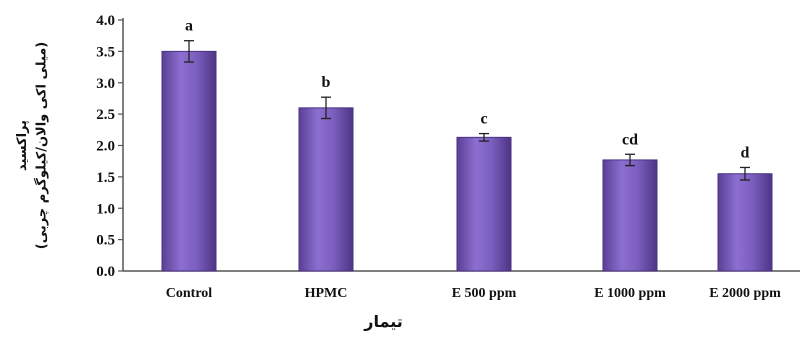 The height and width of the screenshot is (338, 807). I want to click on significance-label: d, so click(745, 152).